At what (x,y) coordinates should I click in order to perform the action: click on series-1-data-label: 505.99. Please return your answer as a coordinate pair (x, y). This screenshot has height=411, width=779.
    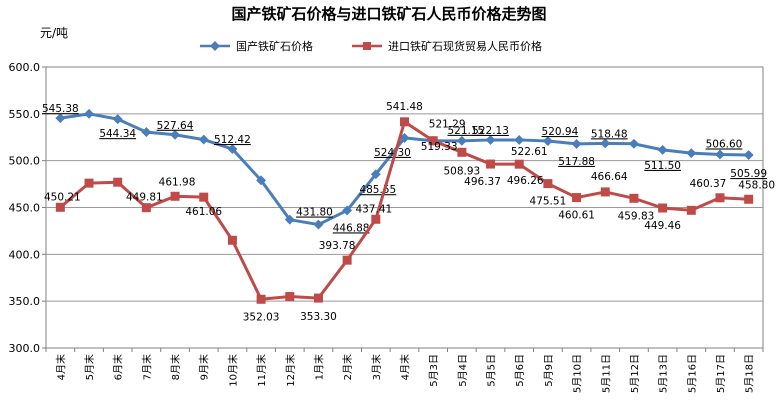
    Looking at the image, I should click on (748, 174).